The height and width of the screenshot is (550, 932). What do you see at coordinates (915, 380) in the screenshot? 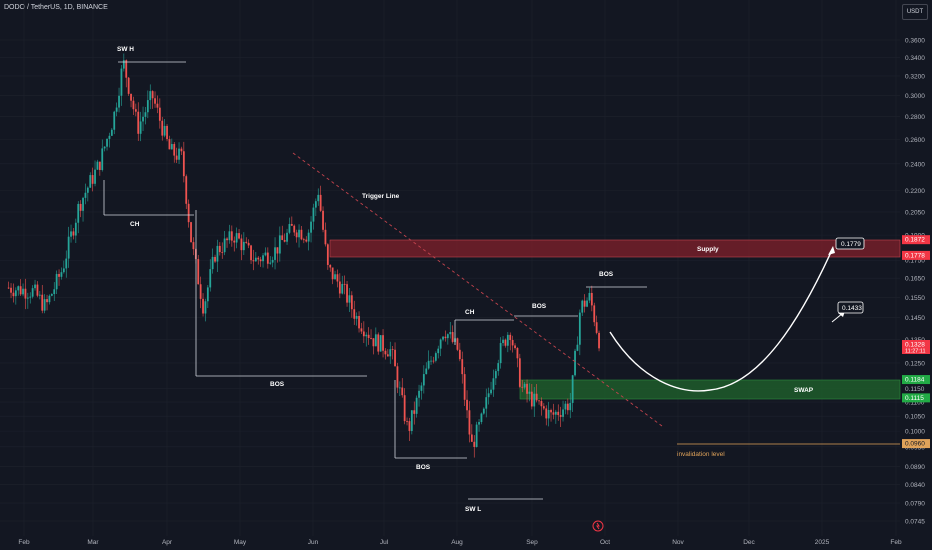
I see `price-tag-label: 0.1184` at bounding box center [915, 380].